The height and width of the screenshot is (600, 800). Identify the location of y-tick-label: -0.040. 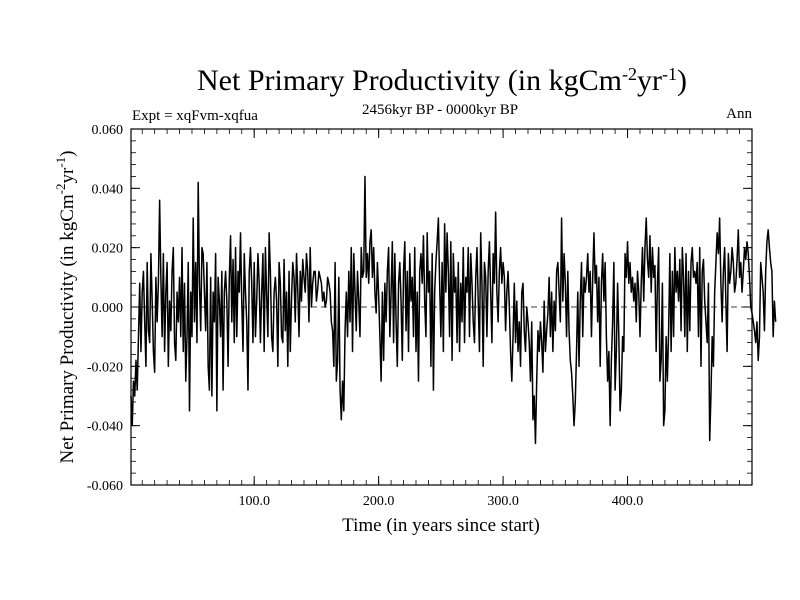
(105, 427).